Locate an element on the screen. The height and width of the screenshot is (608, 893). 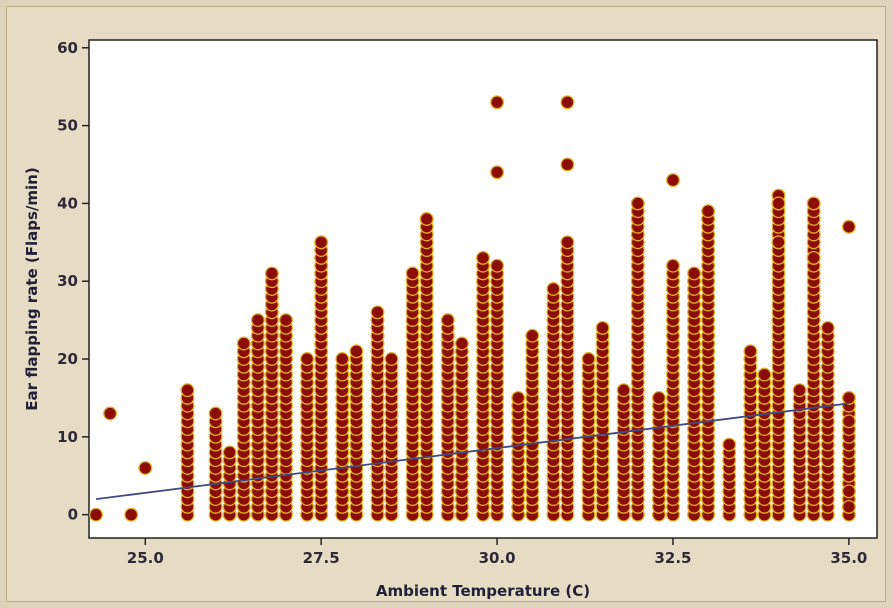
y-tick-label: 60 is located at coordinates (67, 48).